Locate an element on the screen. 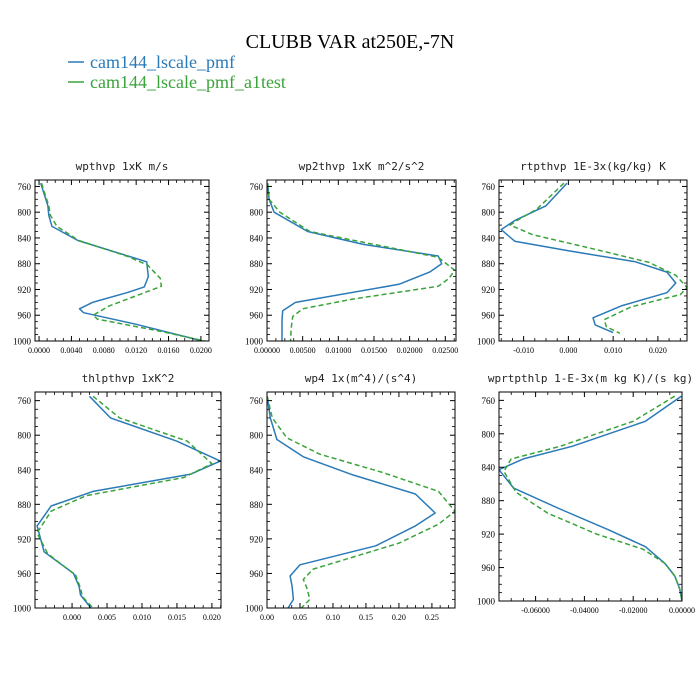 Image resolution: width=700 pixels, height=700 pixels. x-tick-label: 0.020 is located at coordinates (212, 617).